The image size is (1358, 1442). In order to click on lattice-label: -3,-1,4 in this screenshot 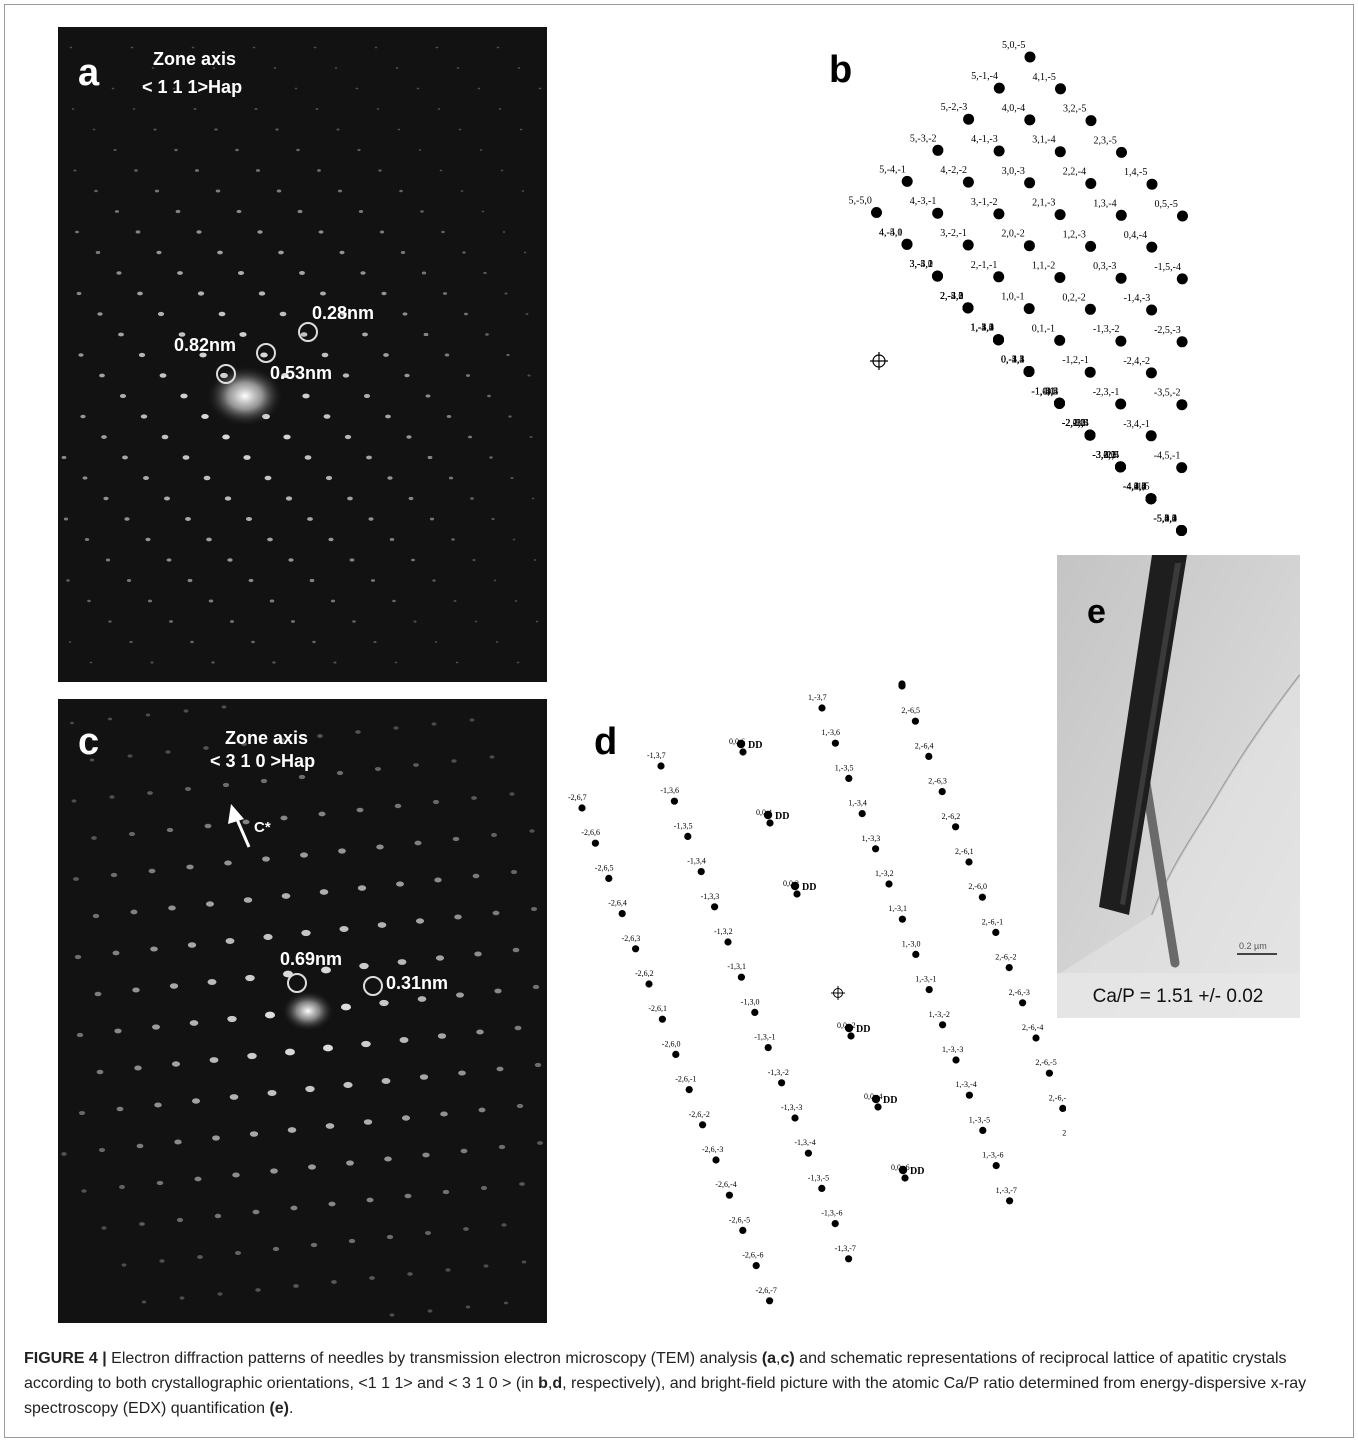, I will do `click(1106, 455)`.